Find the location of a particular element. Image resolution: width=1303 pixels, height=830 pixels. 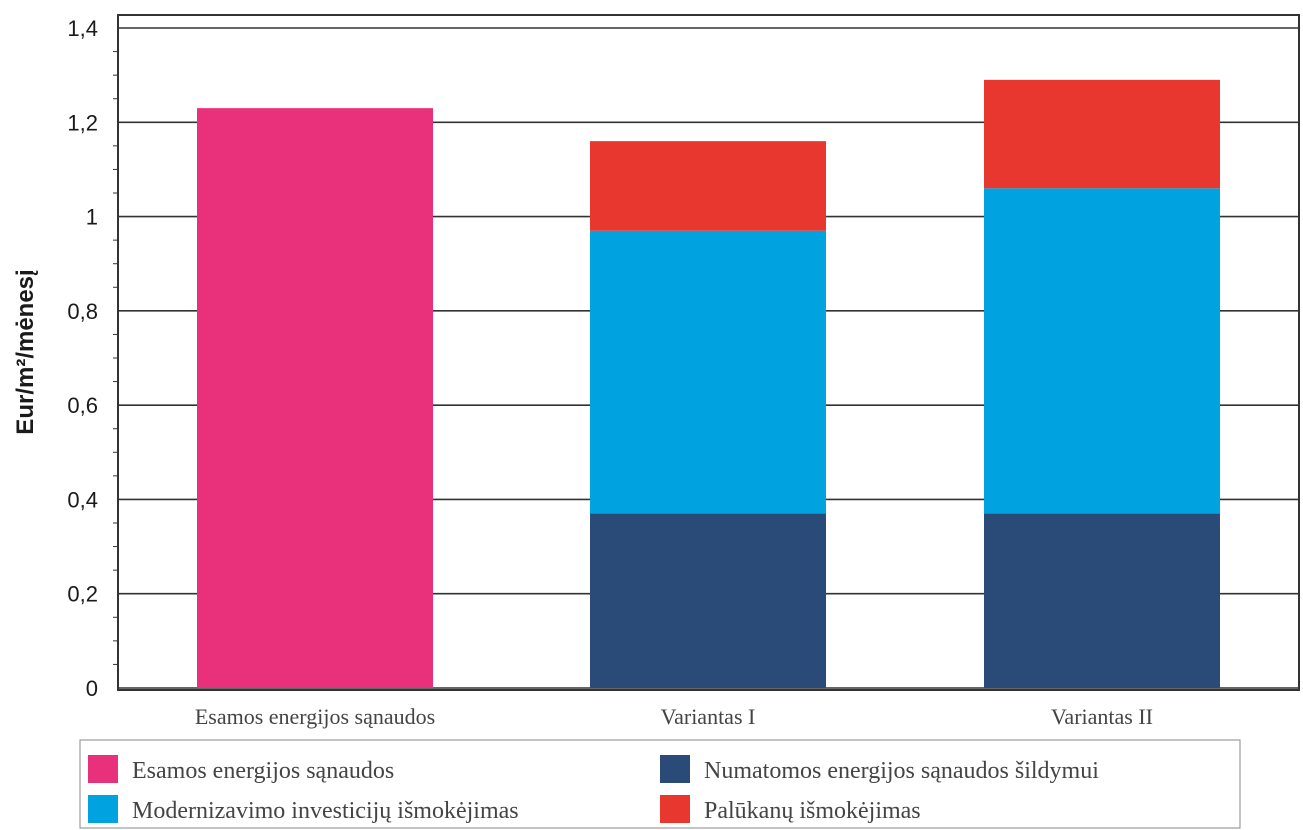

y-axis-label: Eur/m²/mėnesį is located at coordinates (25, 351).